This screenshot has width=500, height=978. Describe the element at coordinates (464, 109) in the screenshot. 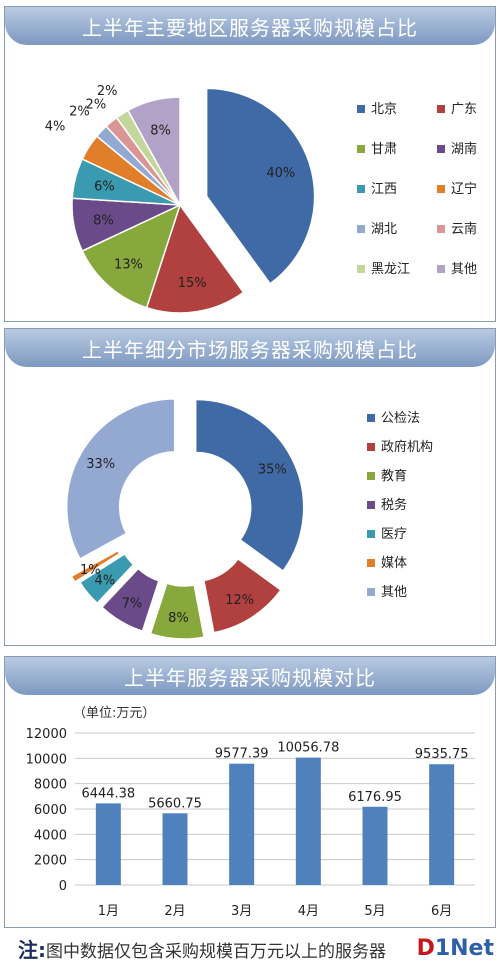

I see `region-pie-legend-label-1: 广东` at that location.